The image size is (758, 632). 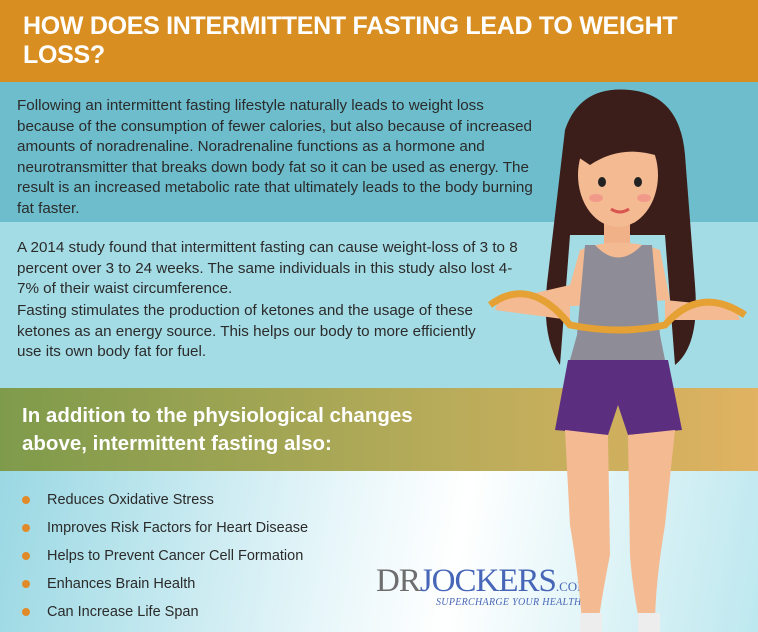 I want to click on benefit-label: Reduces Oxidative Stress, so click(x=130, y=500).